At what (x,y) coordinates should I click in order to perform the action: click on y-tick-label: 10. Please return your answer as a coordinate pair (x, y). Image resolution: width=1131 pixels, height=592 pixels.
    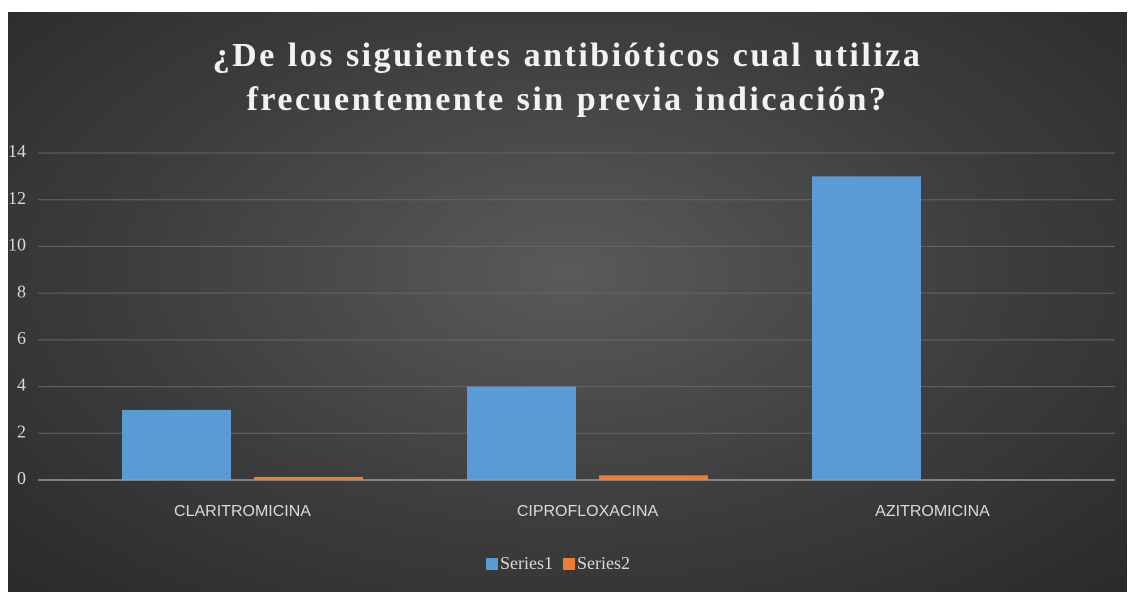
    Looking at the image, I should click on (17, 245).